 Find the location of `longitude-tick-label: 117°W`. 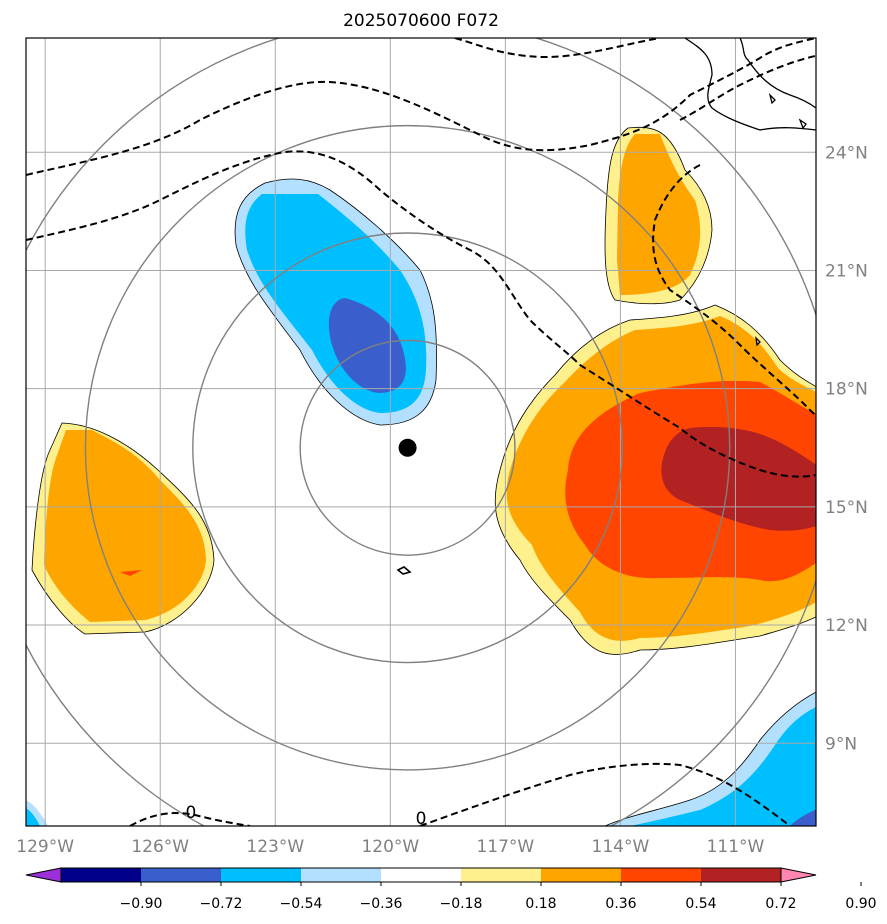

longitude-tick-label: 117°W is located at coordinates (505, 847).